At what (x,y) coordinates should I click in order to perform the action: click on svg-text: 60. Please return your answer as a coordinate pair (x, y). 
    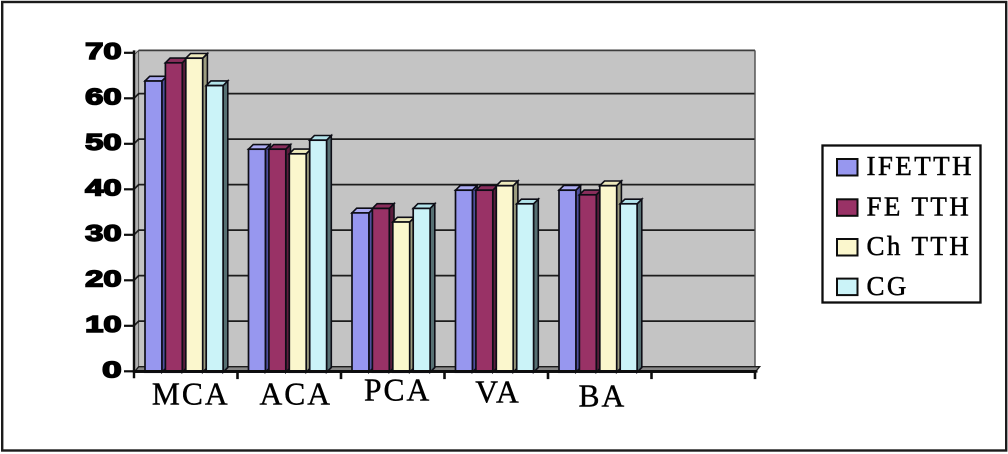
    Looking at the image, I should click on (103, 97).